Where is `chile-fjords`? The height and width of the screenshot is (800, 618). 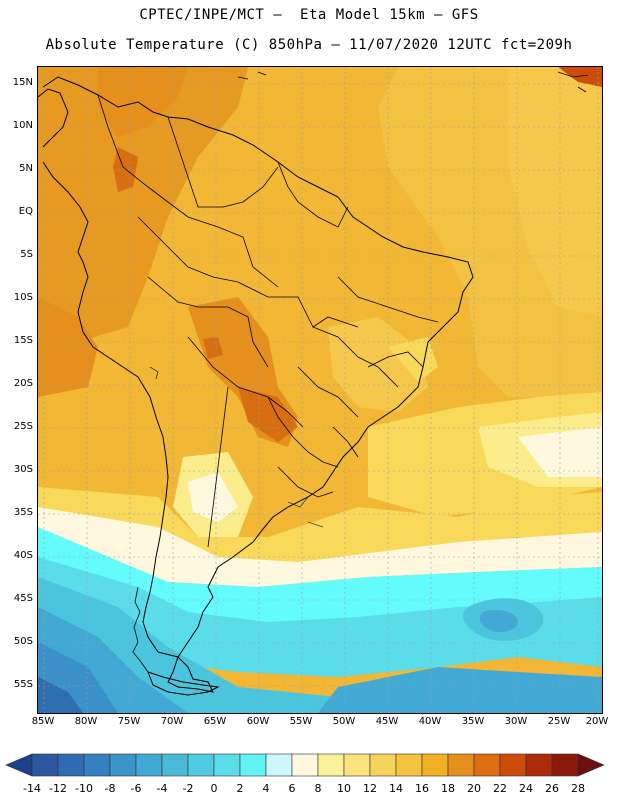
chile-fjords is located at coordinates (140, 629).